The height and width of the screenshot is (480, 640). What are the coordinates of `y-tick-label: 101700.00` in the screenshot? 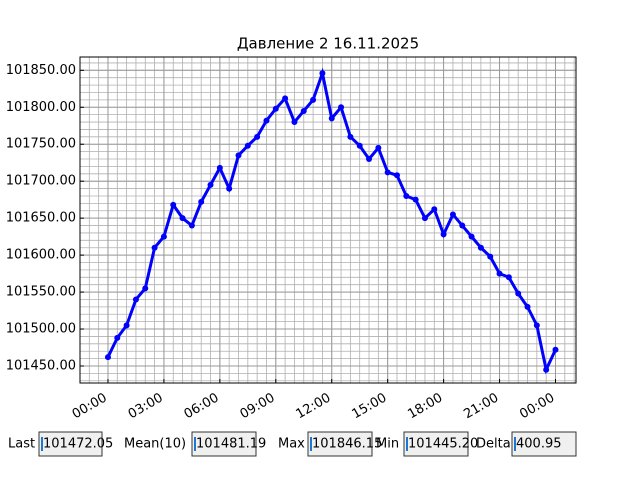 It's located at (41, 181).